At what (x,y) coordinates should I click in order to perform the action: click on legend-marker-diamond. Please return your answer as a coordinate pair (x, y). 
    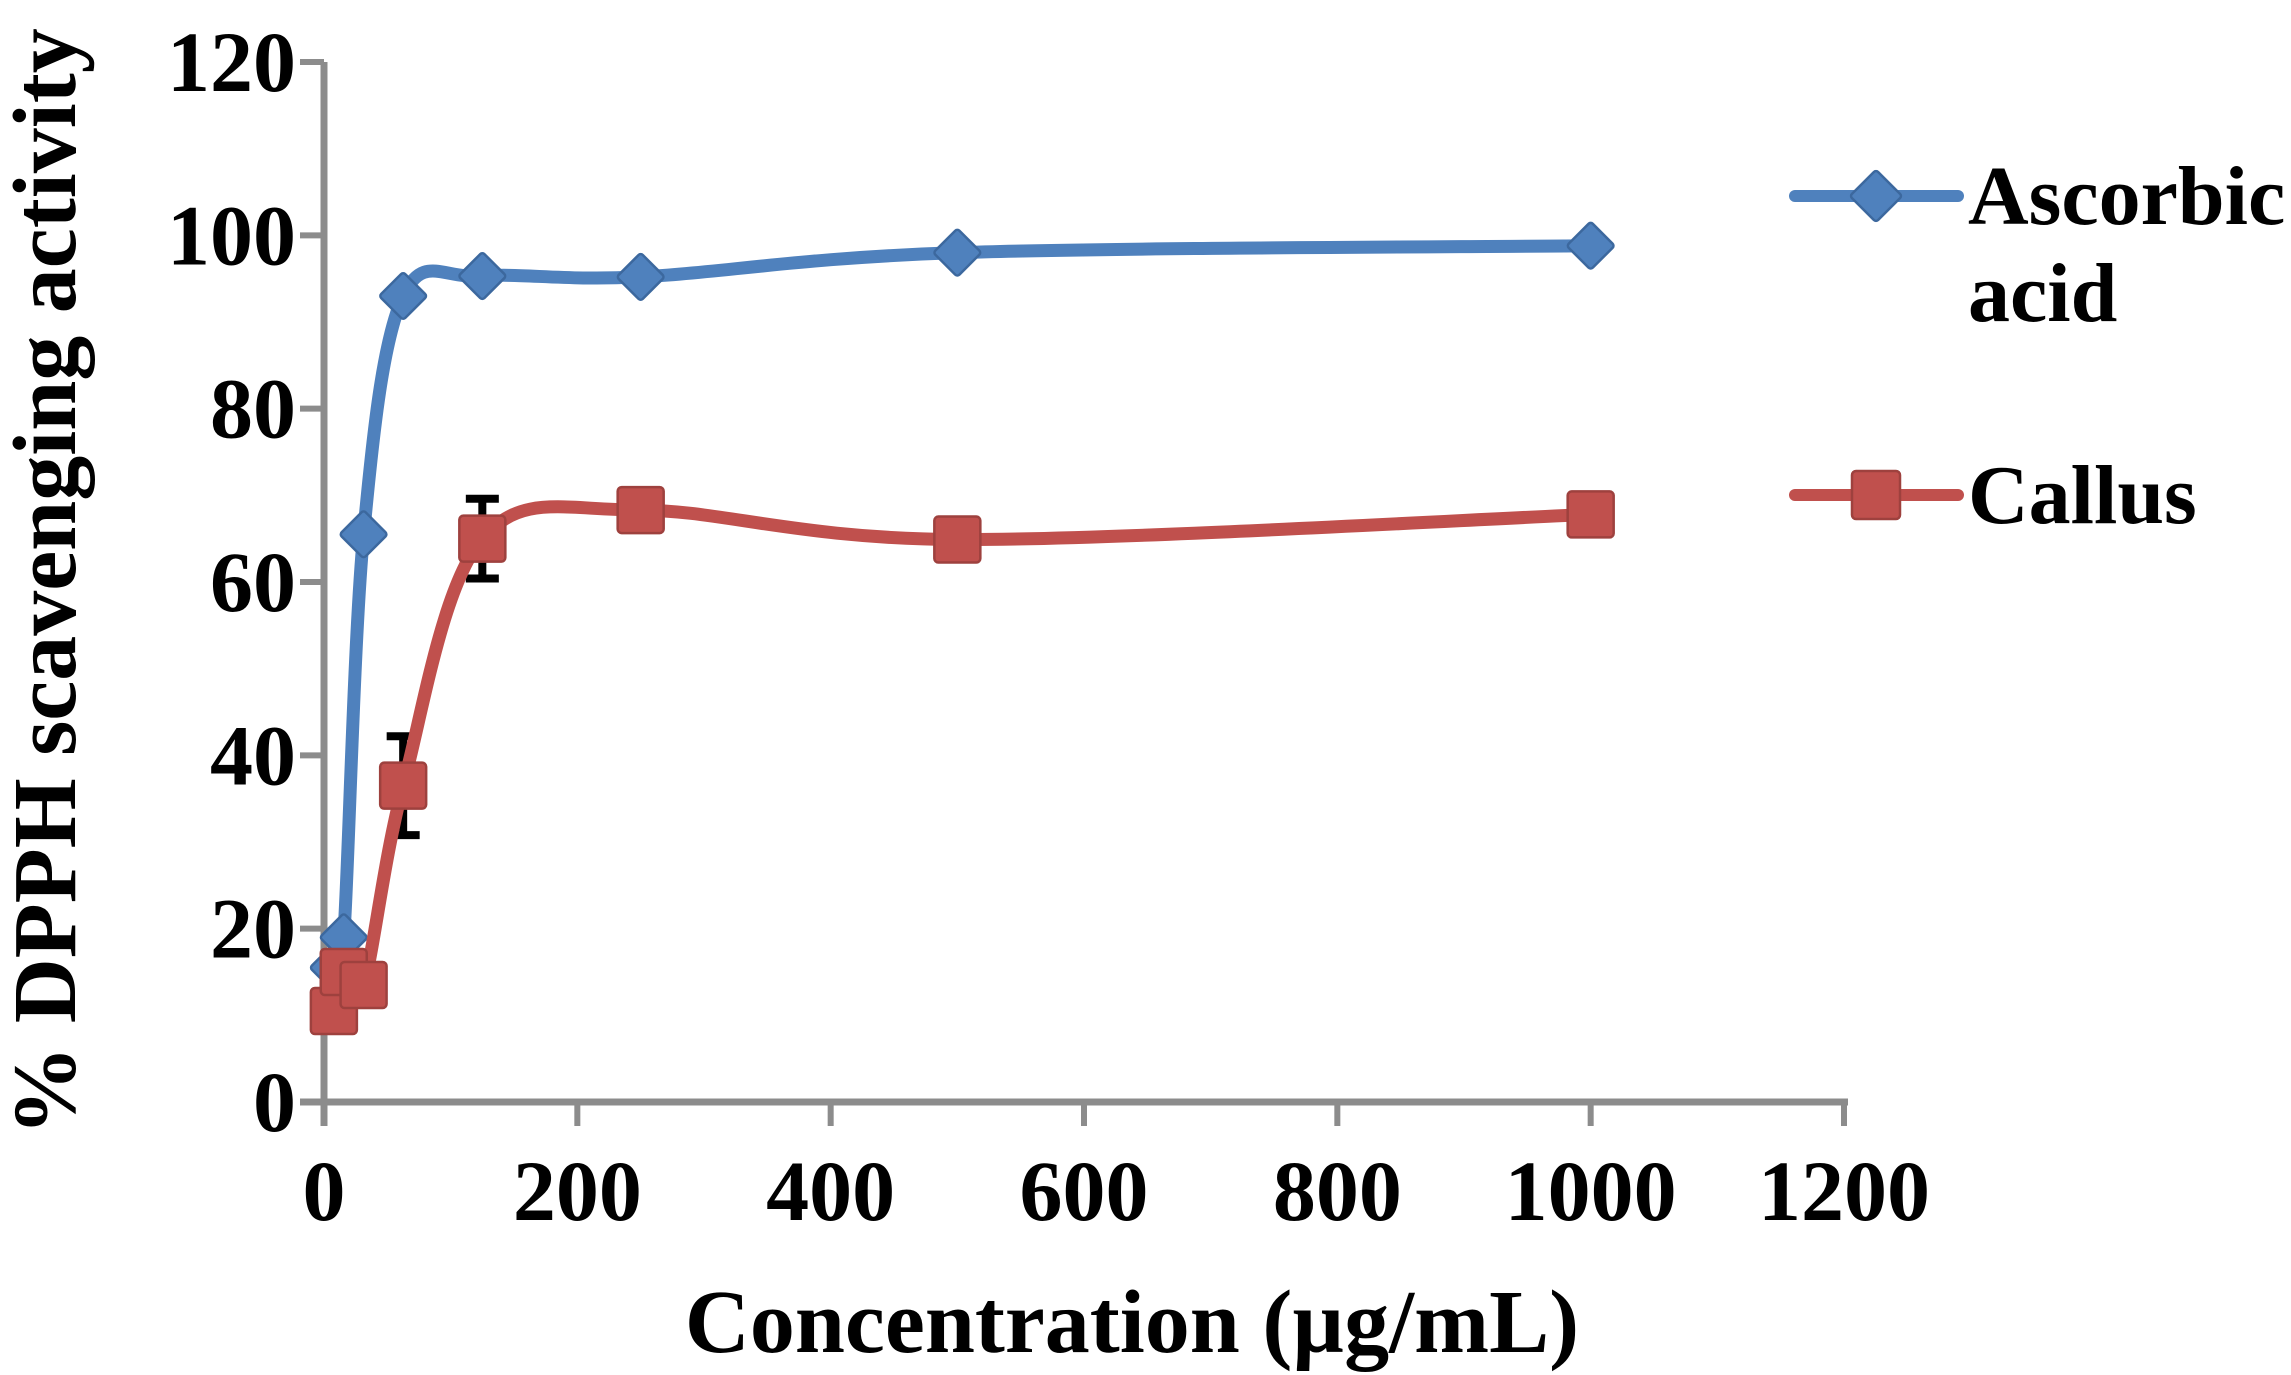
    Looking at the image, I should click on (1876, 196).